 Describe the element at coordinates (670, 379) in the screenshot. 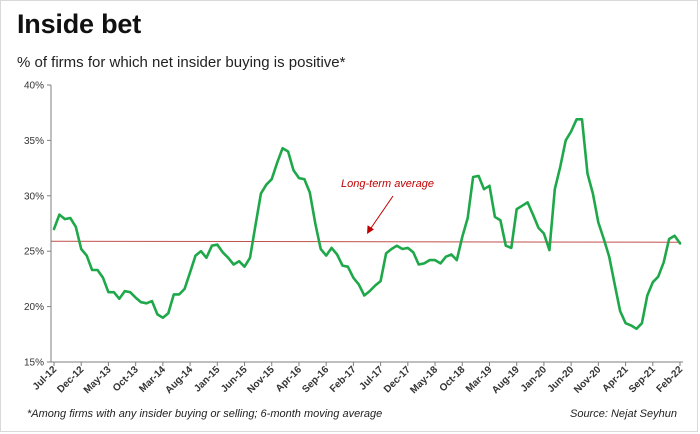

I see `x-tick-label: Feb-22` at that location.